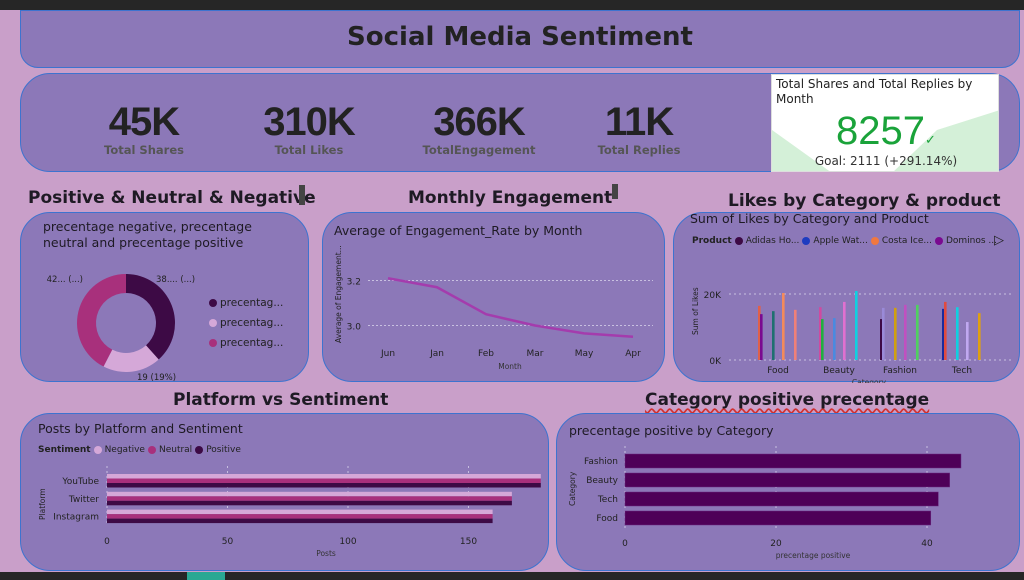  I want to click on x-tick-label: 40, so click(927, 544).